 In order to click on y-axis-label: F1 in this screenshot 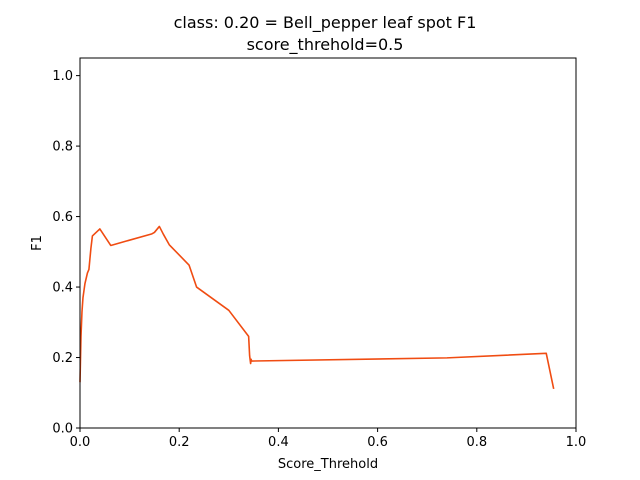, I will do `click(37, 243)`.